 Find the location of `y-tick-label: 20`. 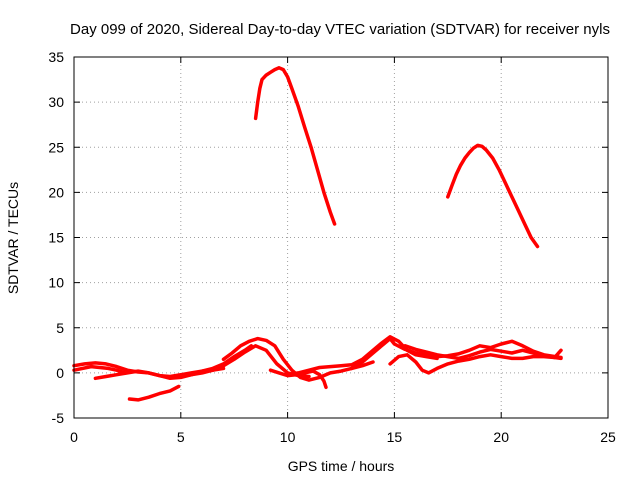

y-tick-label: 20 is located at coordinates (56, 192).